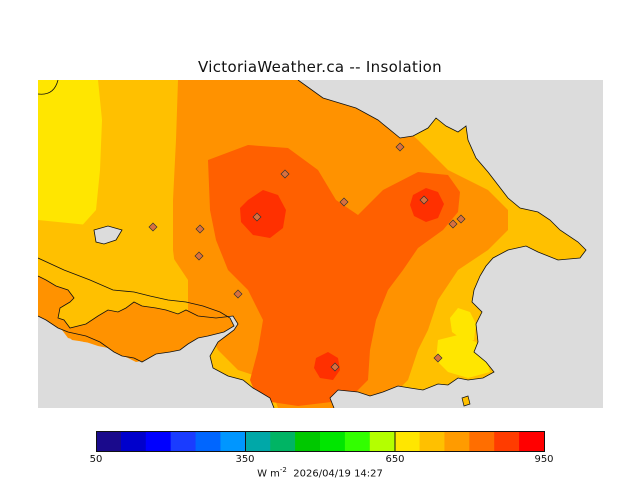  Describe the element at coordinates (268, 474) in the screenshot. I see `unit-label: W m` at that location.